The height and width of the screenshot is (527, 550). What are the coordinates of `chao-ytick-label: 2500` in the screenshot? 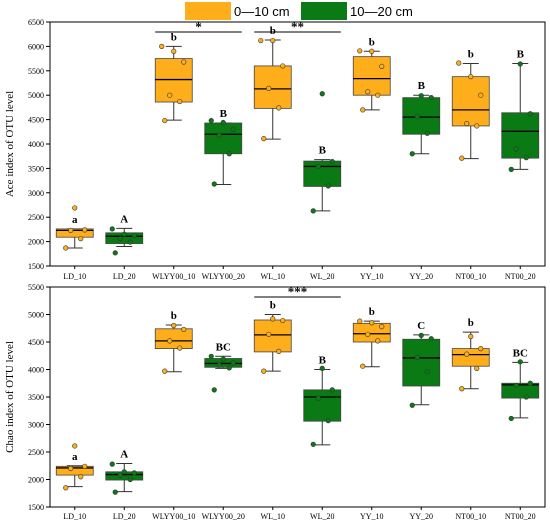 It's located at (36, 452).